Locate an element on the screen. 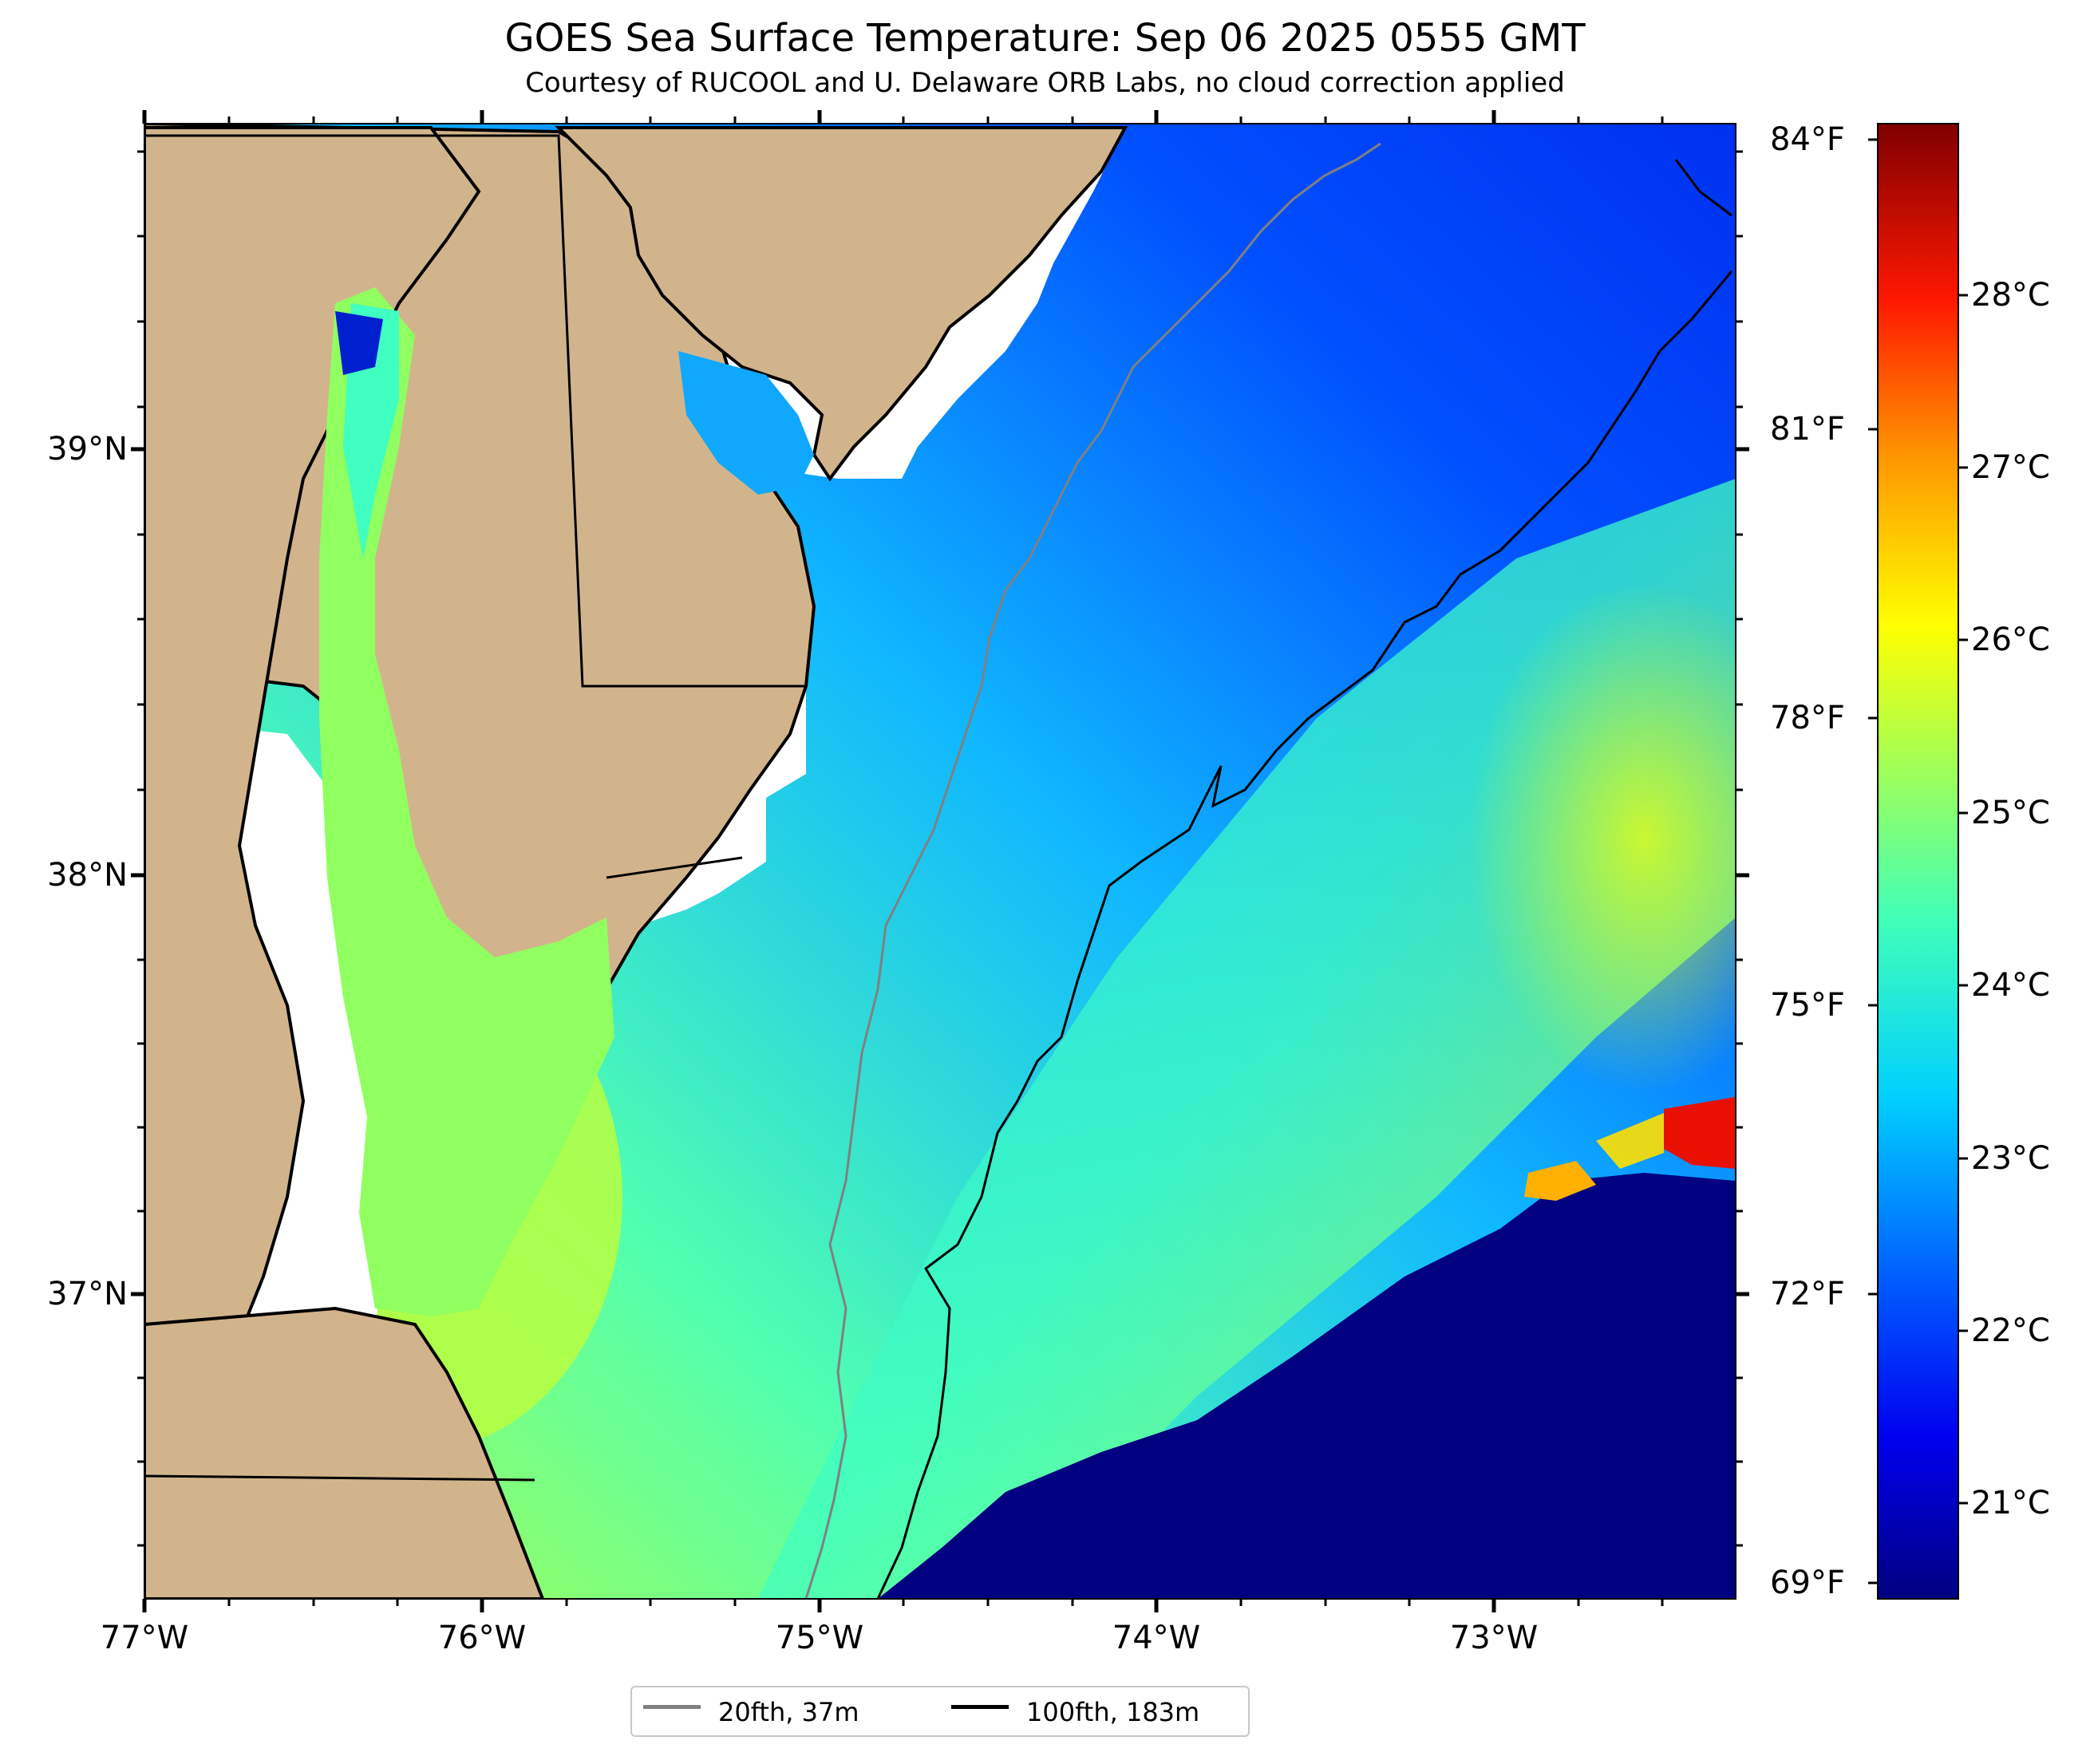  degc-label-22: 22°C is located at coordinates (2010, 1330).